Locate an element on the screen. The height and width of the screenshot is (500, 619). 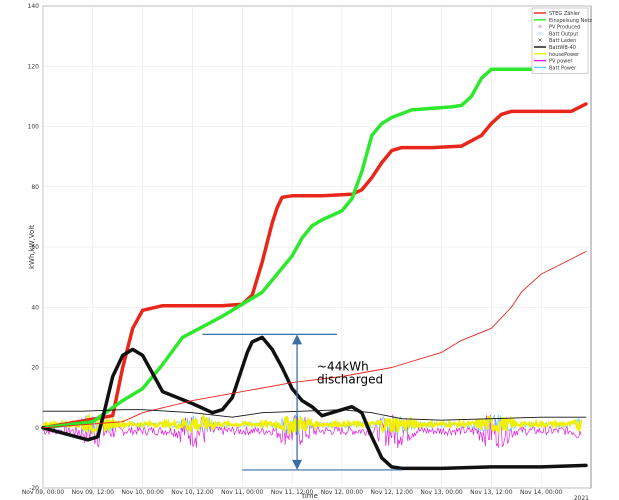
y-tick-label: 60 is located at coordinates (35, 247).